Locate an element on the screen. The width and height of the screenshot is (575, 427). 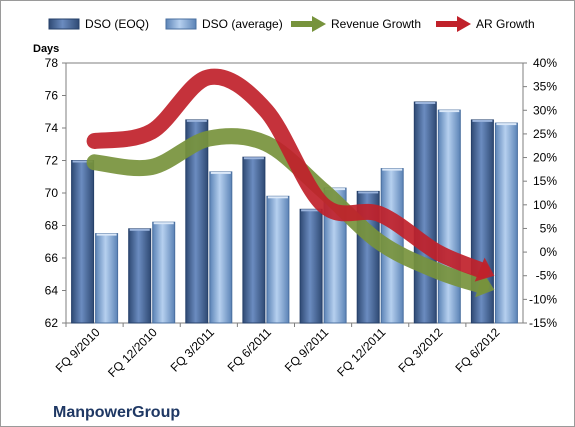
legend-swatch-dso-eoq is located at coordinates (64, 24).